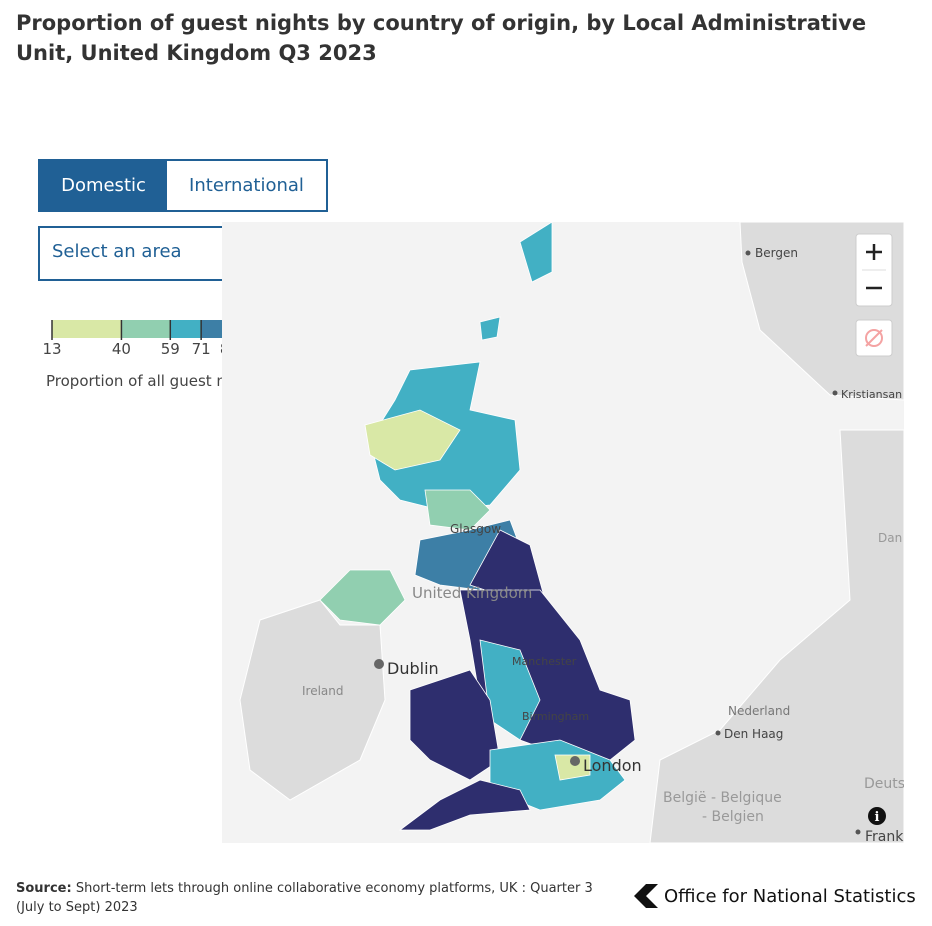 This screenshot has width=932, height=926. I want to click on tab-domestic: Domestic, so click(103, 185).